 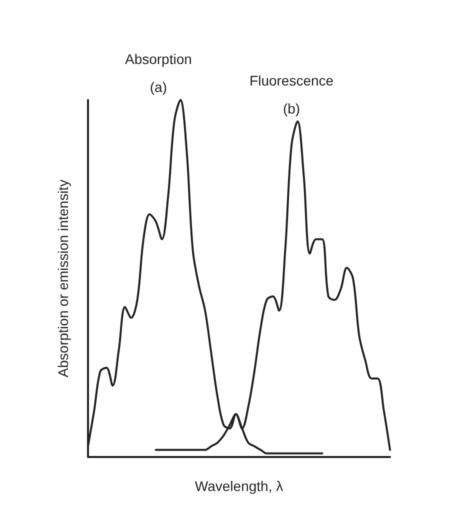 I want to click on annotation: (b), so click(x=291, y=108).